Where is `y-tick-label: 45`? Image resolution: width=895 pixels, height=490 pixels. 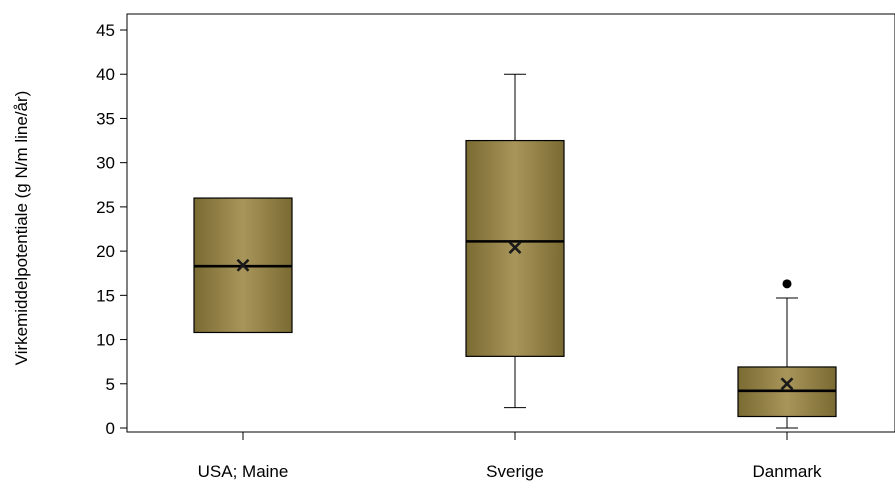 y-tick-label: 45 is located at coordinates (105, 30).